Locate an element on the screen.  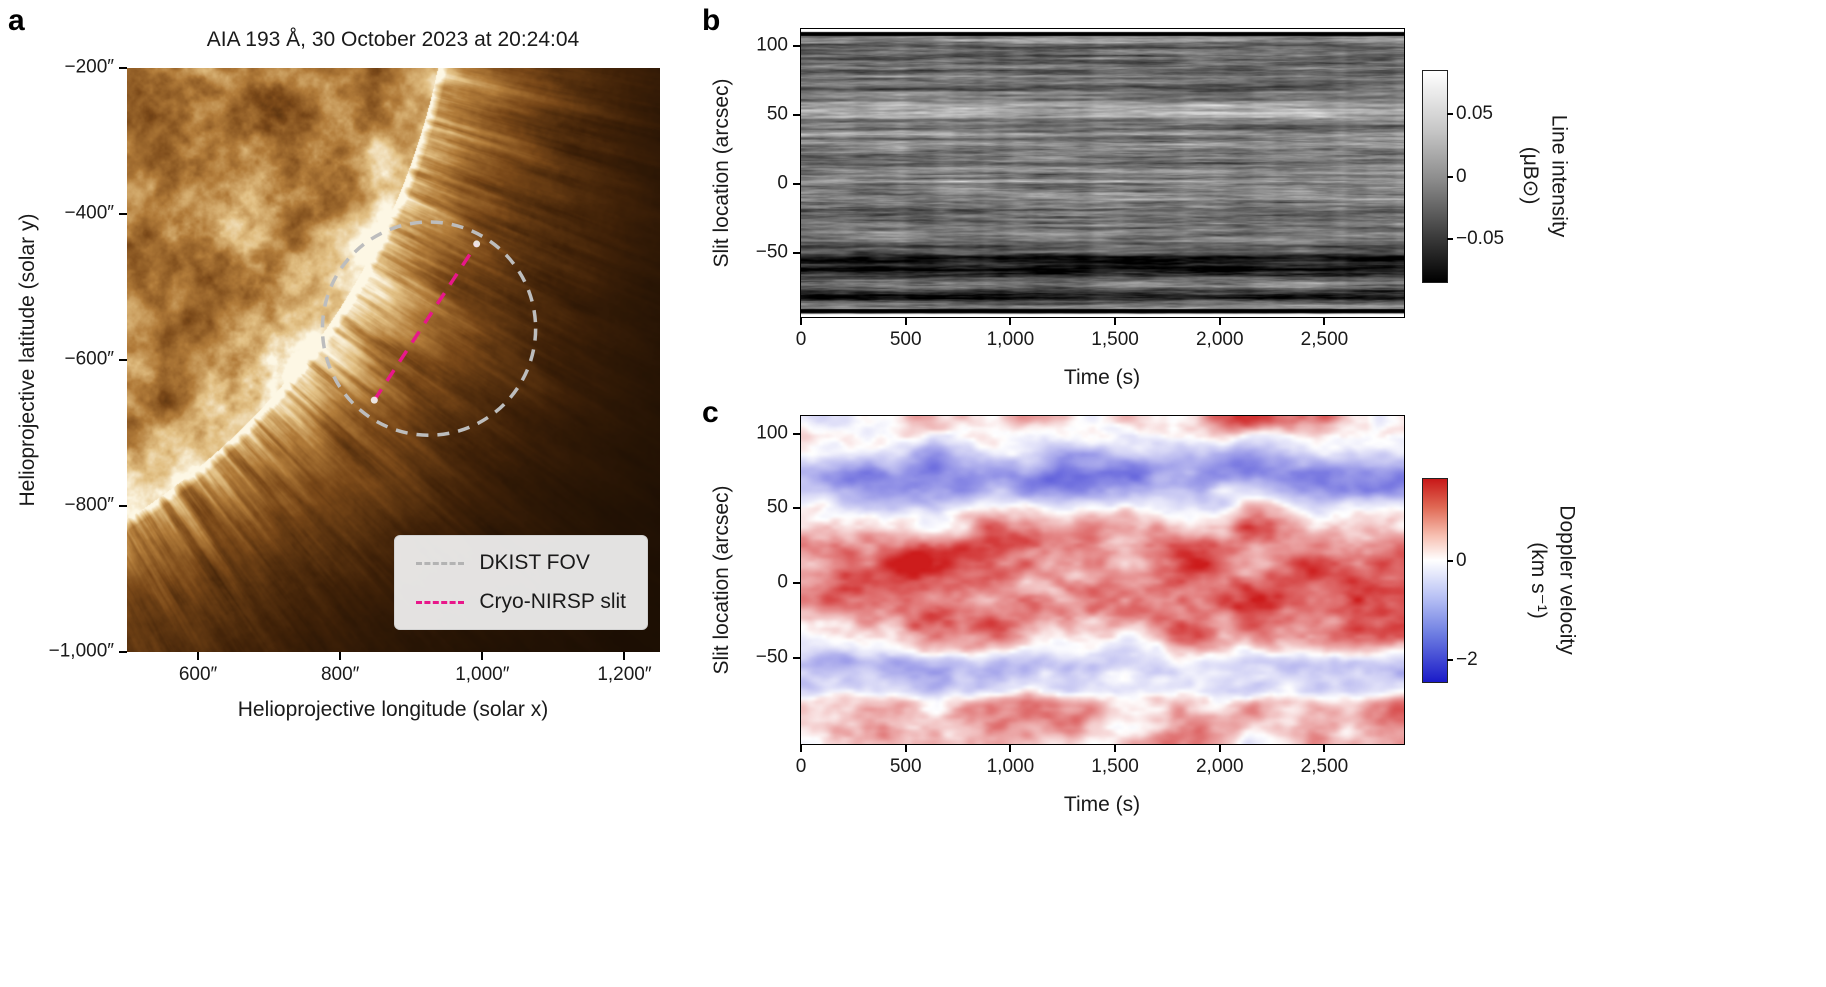
y-tick-label: −400″ is located at coordinates (89, 213).